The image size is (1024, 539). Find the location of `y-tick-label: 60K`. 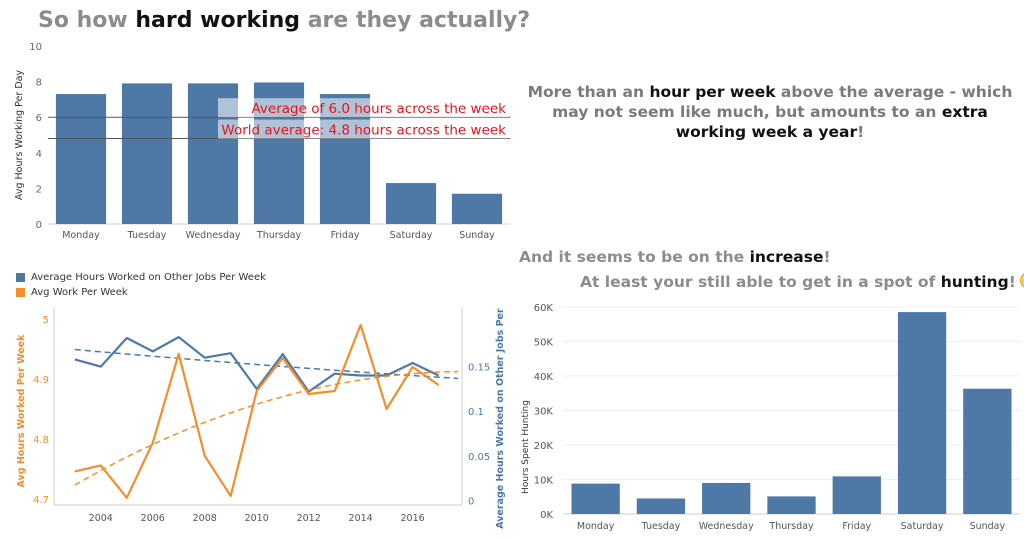

y-tick-label: 60K is located at coordinates (544, 308).